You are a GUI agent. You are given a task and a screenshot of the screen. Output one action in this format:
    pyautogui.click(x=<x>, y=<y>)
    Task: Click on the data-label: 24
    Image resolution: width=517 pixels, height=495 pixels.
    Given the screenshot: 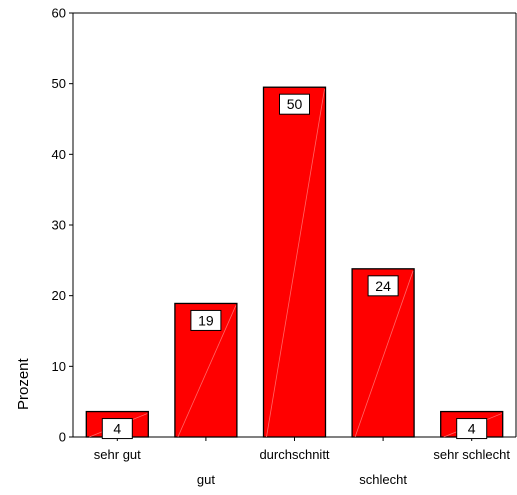 What is the action you would take?
    pyautogui.click(x=383, y=286)
    